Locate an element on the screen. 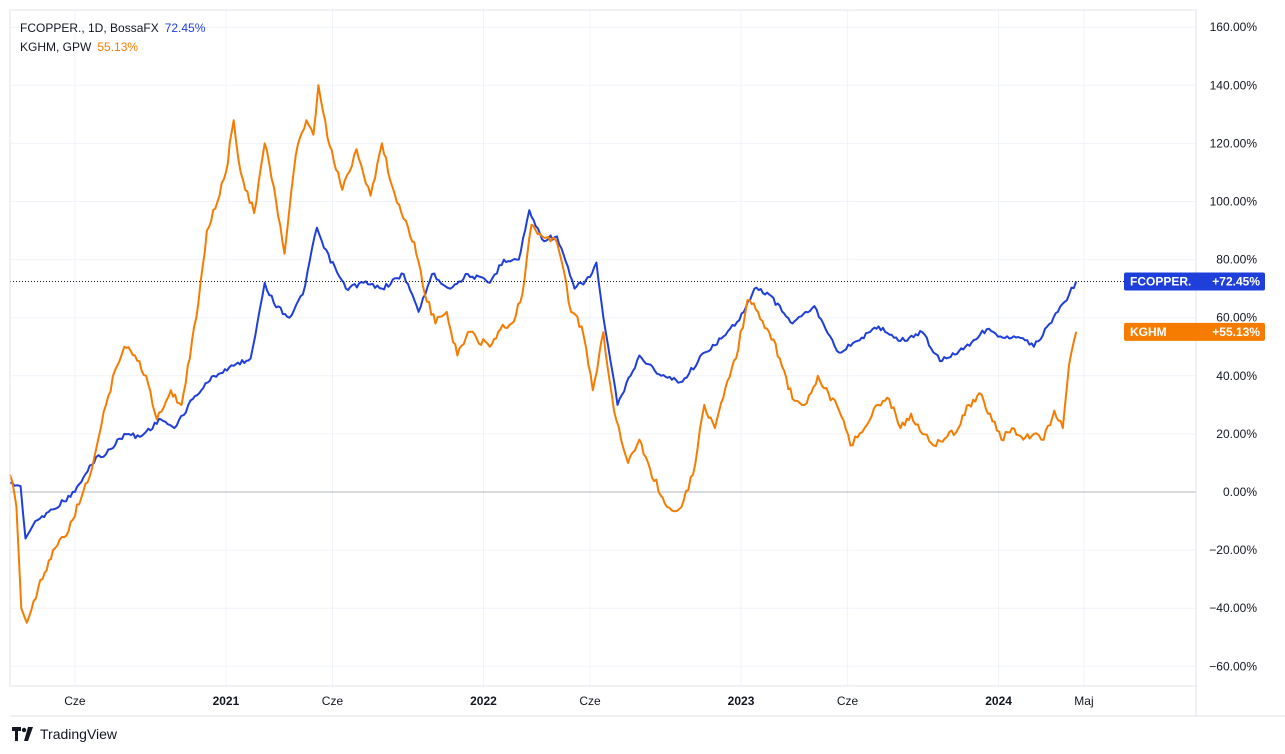 This screenshot has height=754, width=1285. badge-kghm: KGHM +55.13% is located at coordinates (1194, 331).